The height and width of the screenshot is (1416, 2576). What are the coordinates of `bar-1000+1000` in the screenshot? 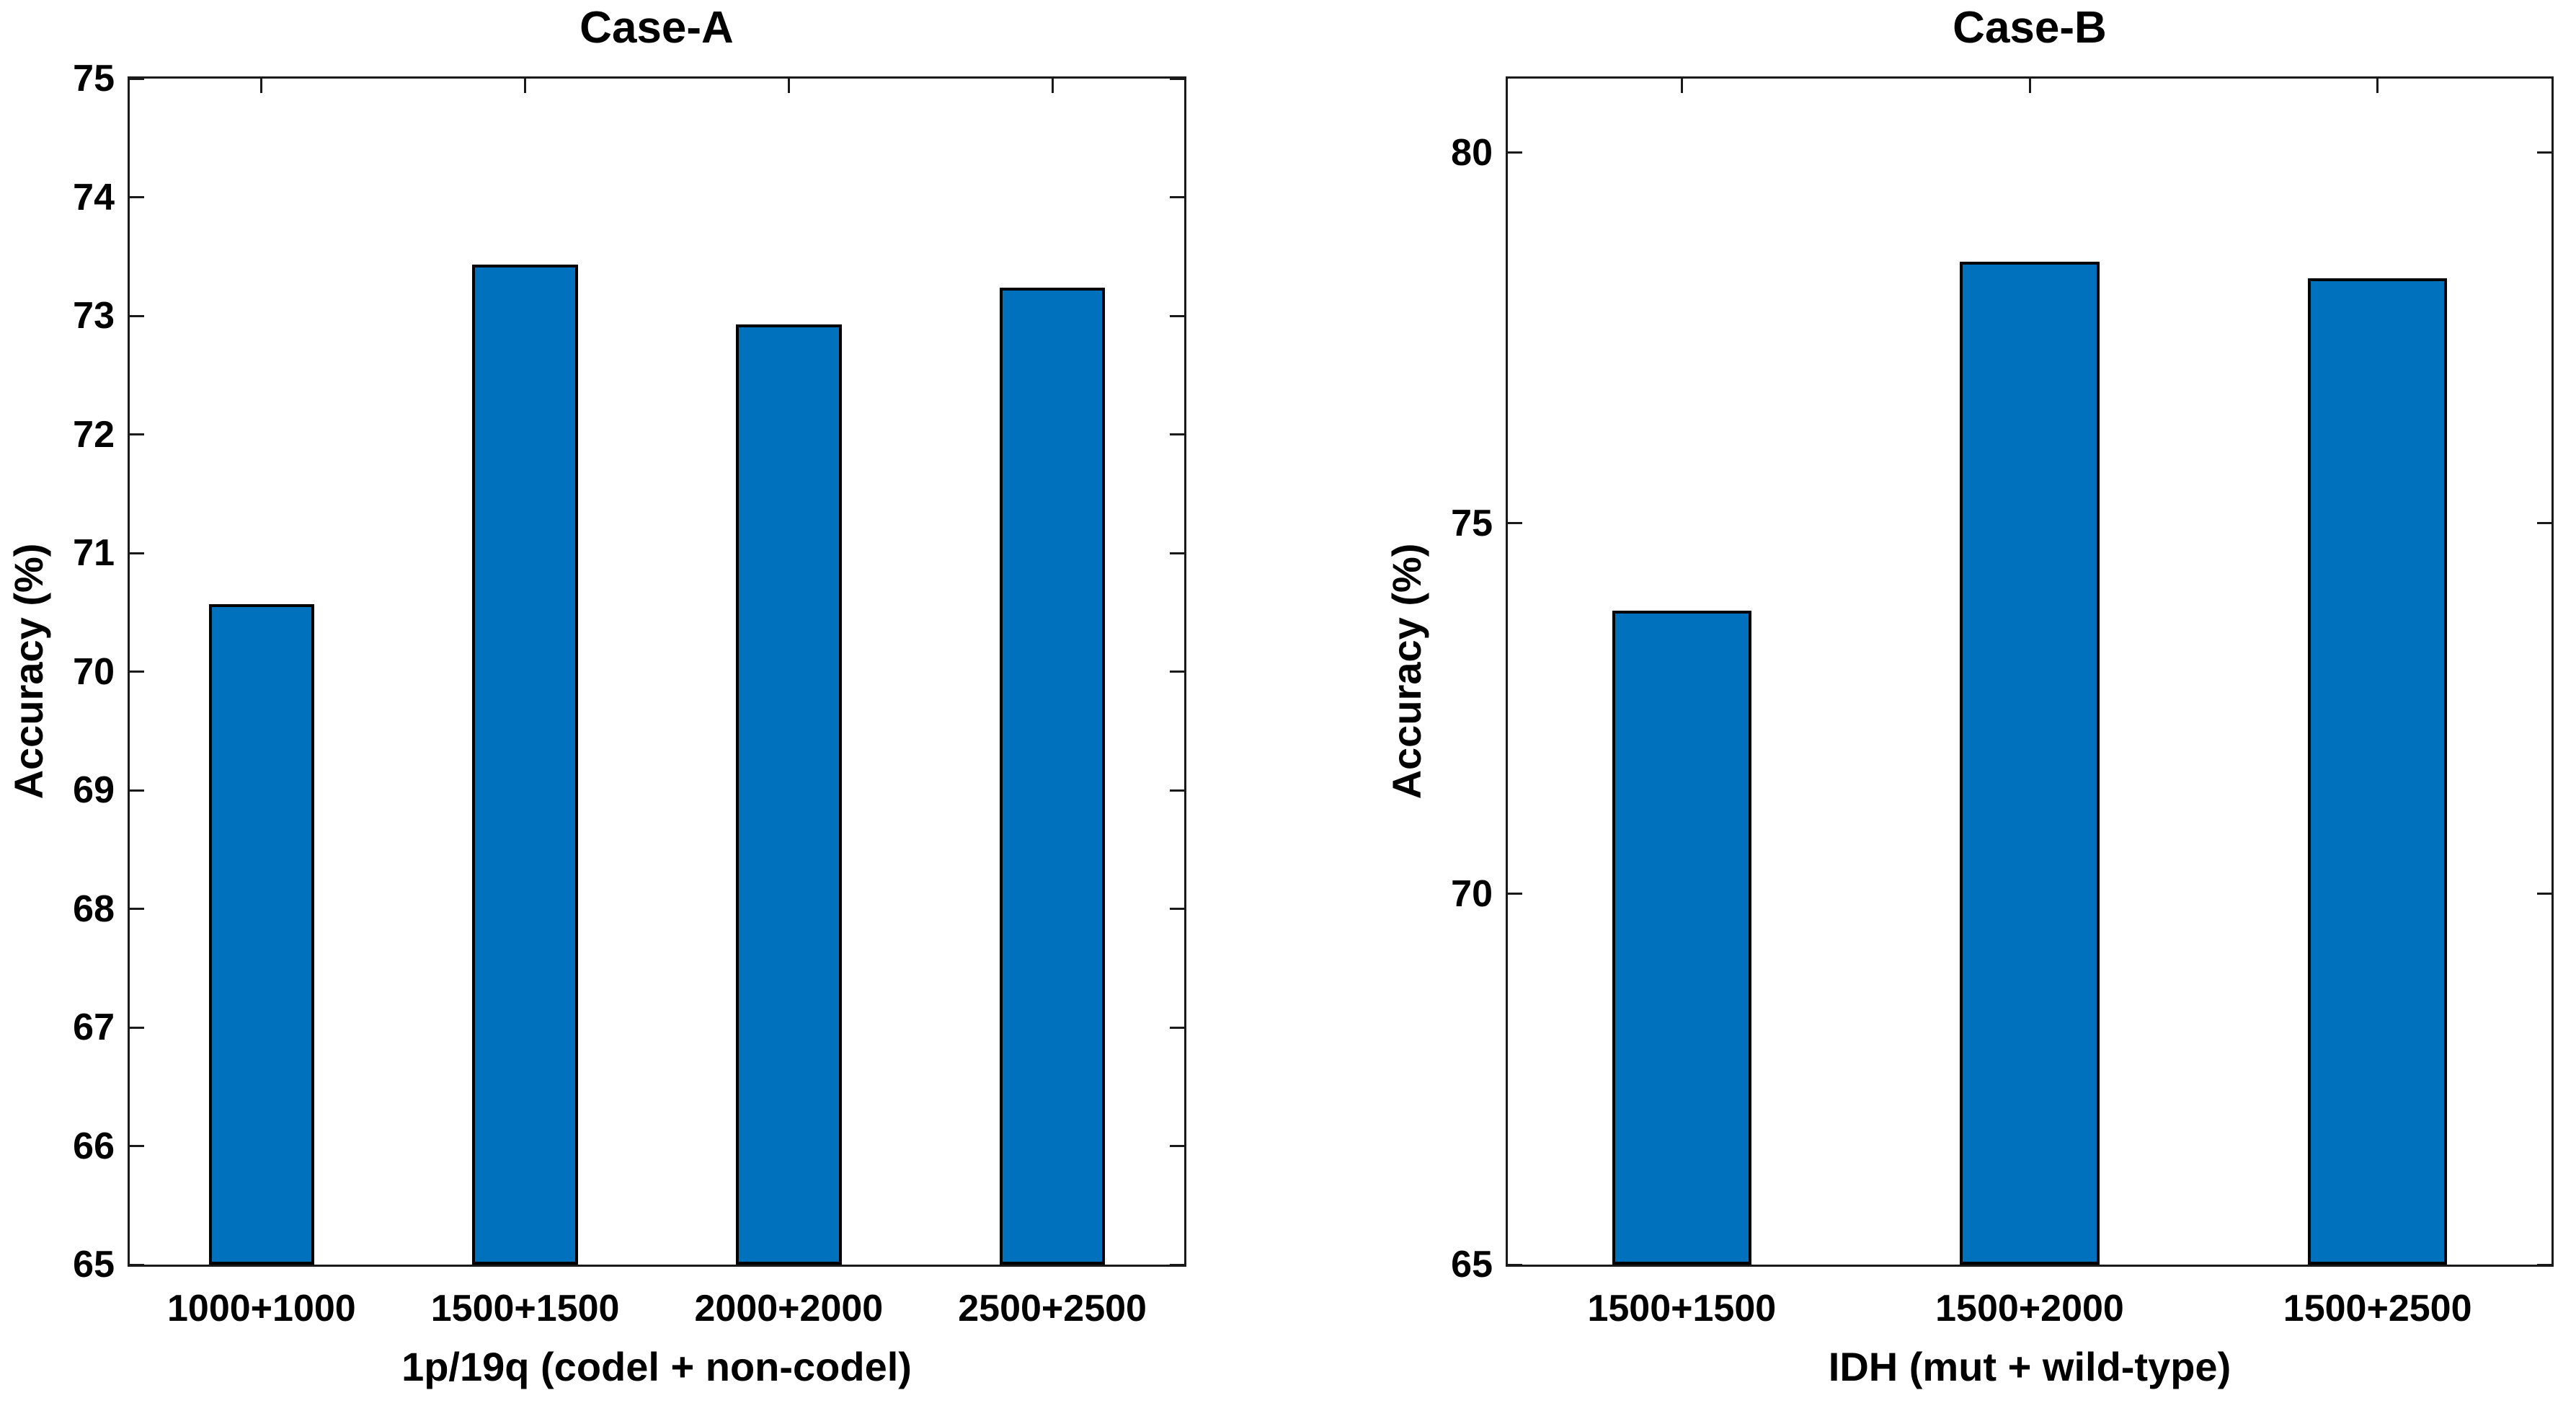 It's located at (261, 934).